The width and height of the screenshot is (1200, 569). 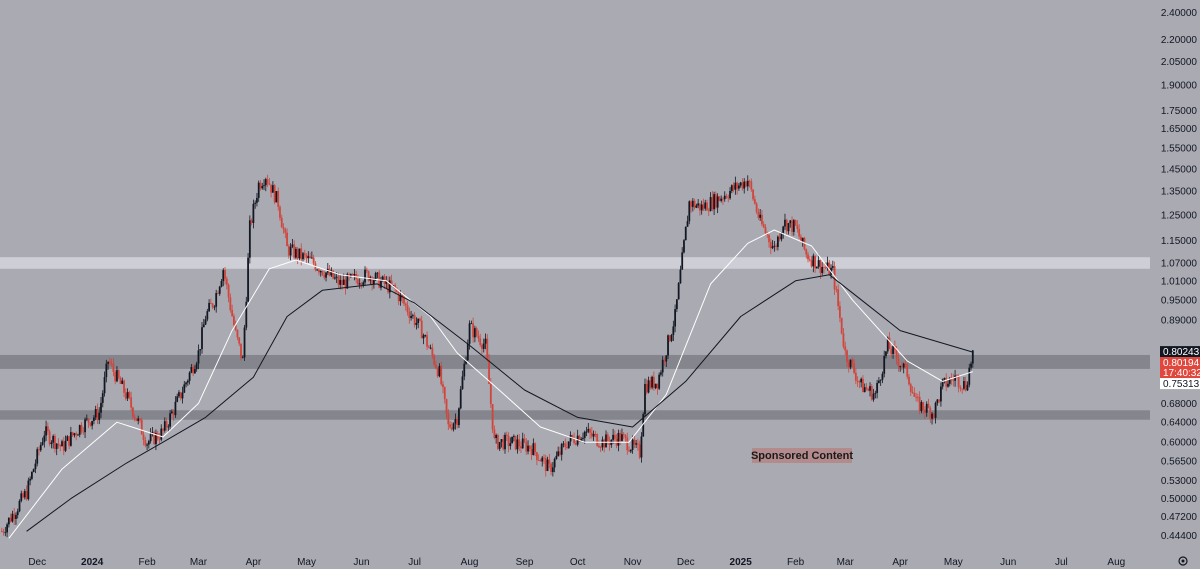 What do you see at coordinates (1179, 215) in the screenshot?
I see `y-tick-label: 1.25000` at bounding box center [1179, 215].